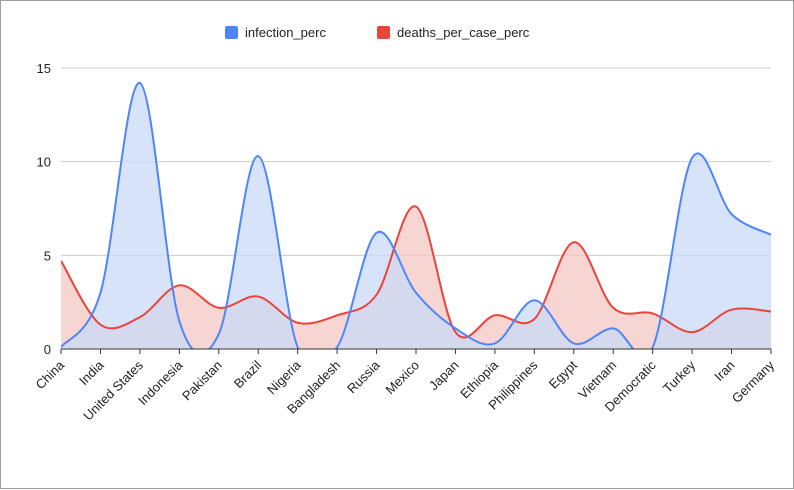 Image resolution: width=794 pixels, height=490 pixels. What do you see at coordinates (231, 32) in the screenshot?
I see `legend-swatch-infection_perc` at bounding box center [231, 32].